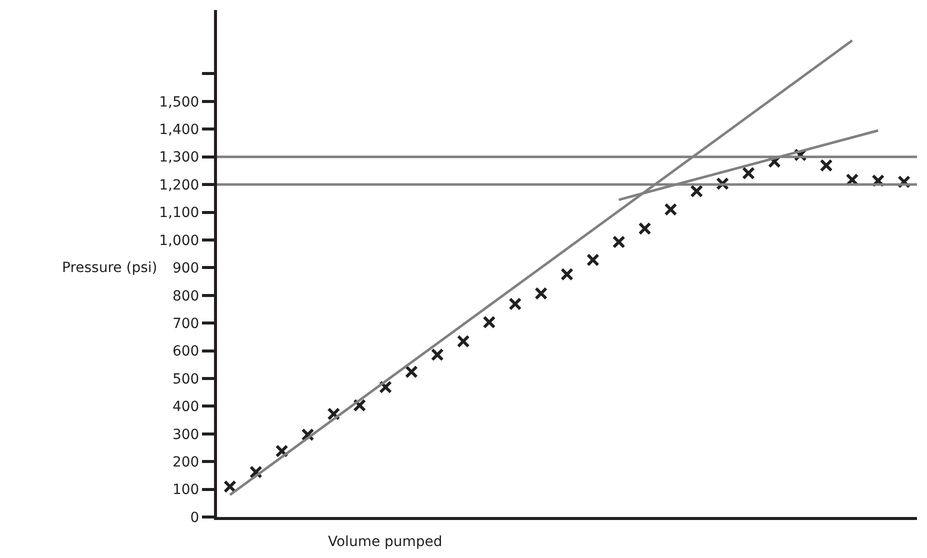 Image resolution: width=927 pixels, height=558 pixels. What do you see at coordinates (186, 462) in the screenshot?
I see `y-tick-label: 200` at bounding box center [186, 462].